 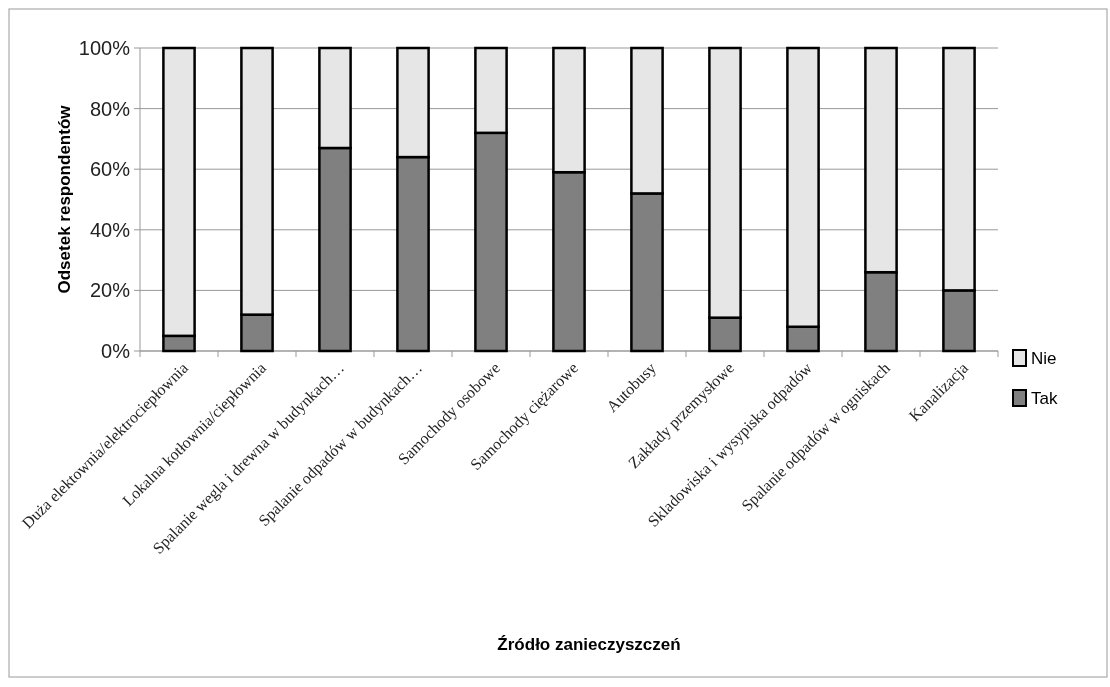 I want to click on y-tick-label: 60%, so click(x=110, y=169).